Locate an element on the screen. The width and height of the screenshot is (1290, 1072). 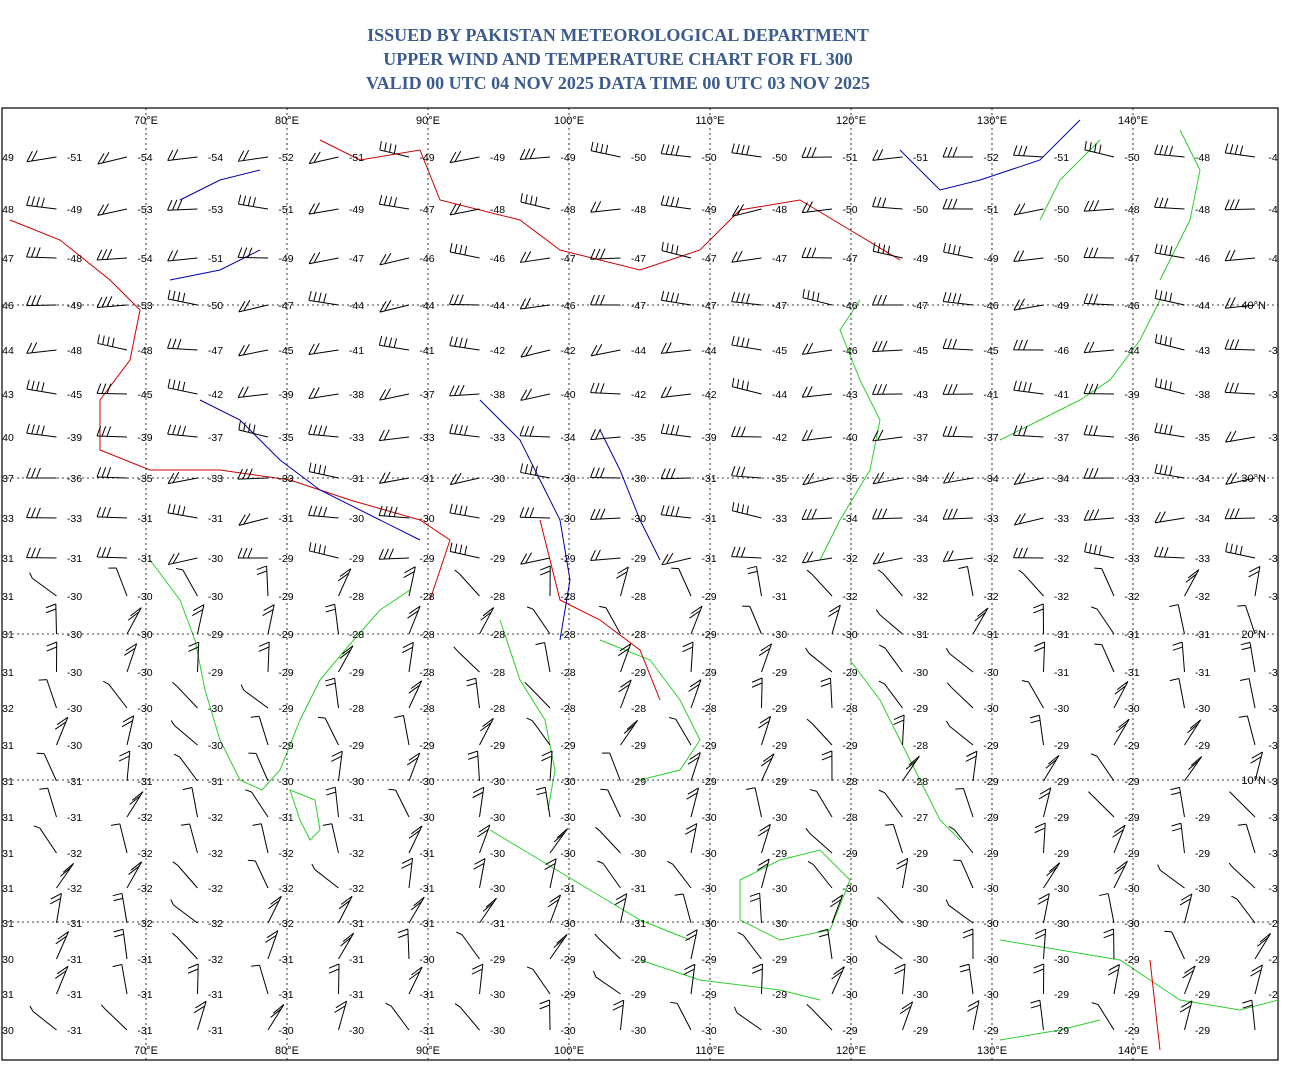
temperature: -43 is located at coordinates (1202, 351).